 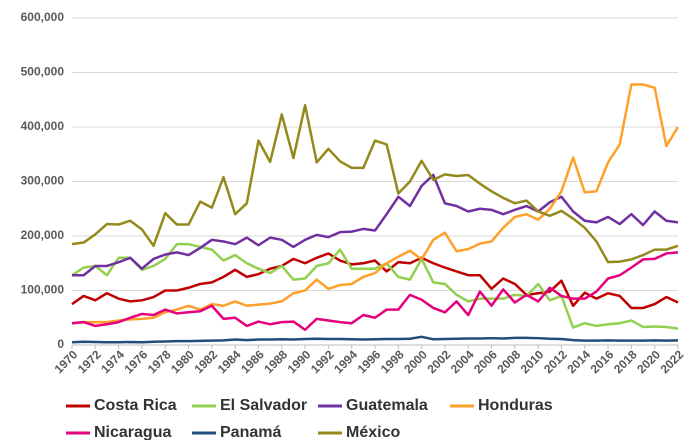 I want to click on x-tick-label: 2002, so click(x=439, y=361).